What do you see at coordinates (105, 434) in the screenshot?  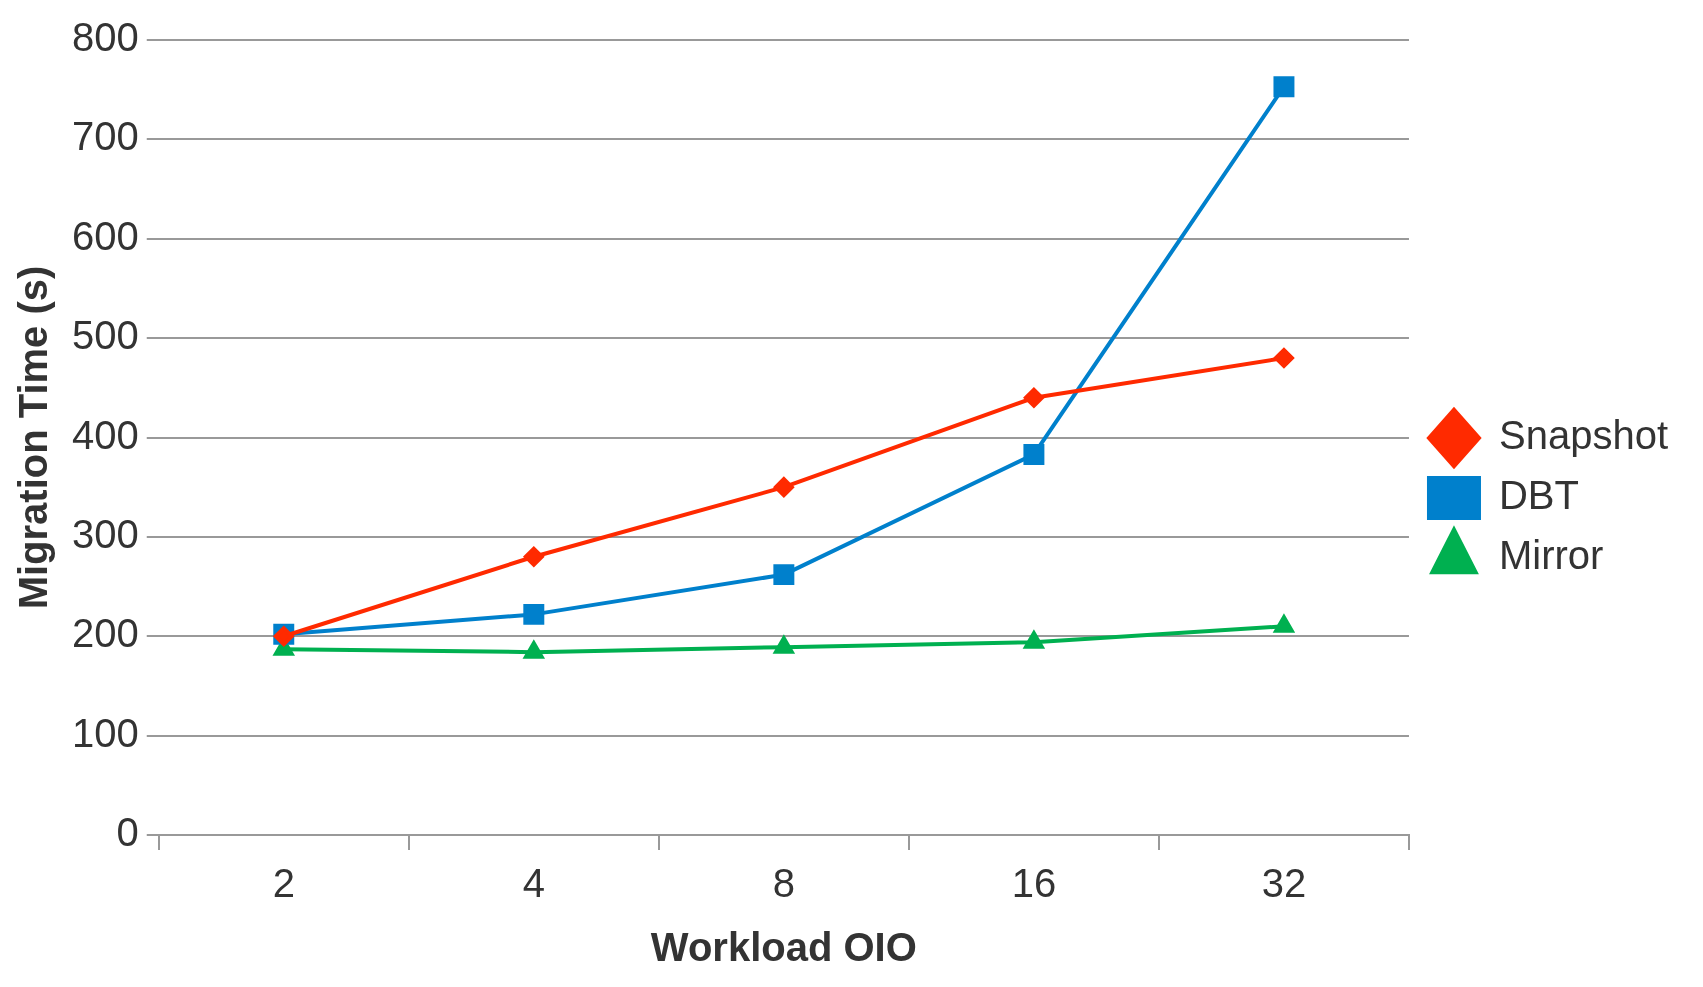 I see `y-tick-label: 400` at bounding box center [105, 434].